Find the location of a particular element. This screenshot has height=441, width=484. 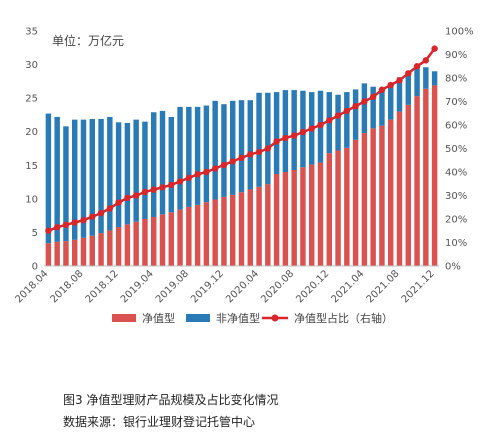

y-left-tick-label: 15 is located at coordinates (31, 166).